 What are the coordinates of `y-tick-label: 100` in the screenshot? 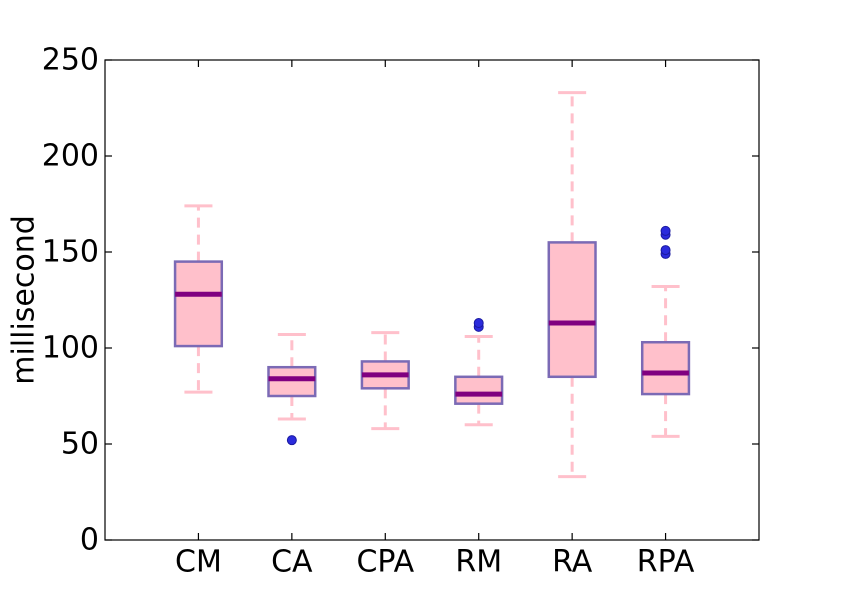 It's located at (70, 348).